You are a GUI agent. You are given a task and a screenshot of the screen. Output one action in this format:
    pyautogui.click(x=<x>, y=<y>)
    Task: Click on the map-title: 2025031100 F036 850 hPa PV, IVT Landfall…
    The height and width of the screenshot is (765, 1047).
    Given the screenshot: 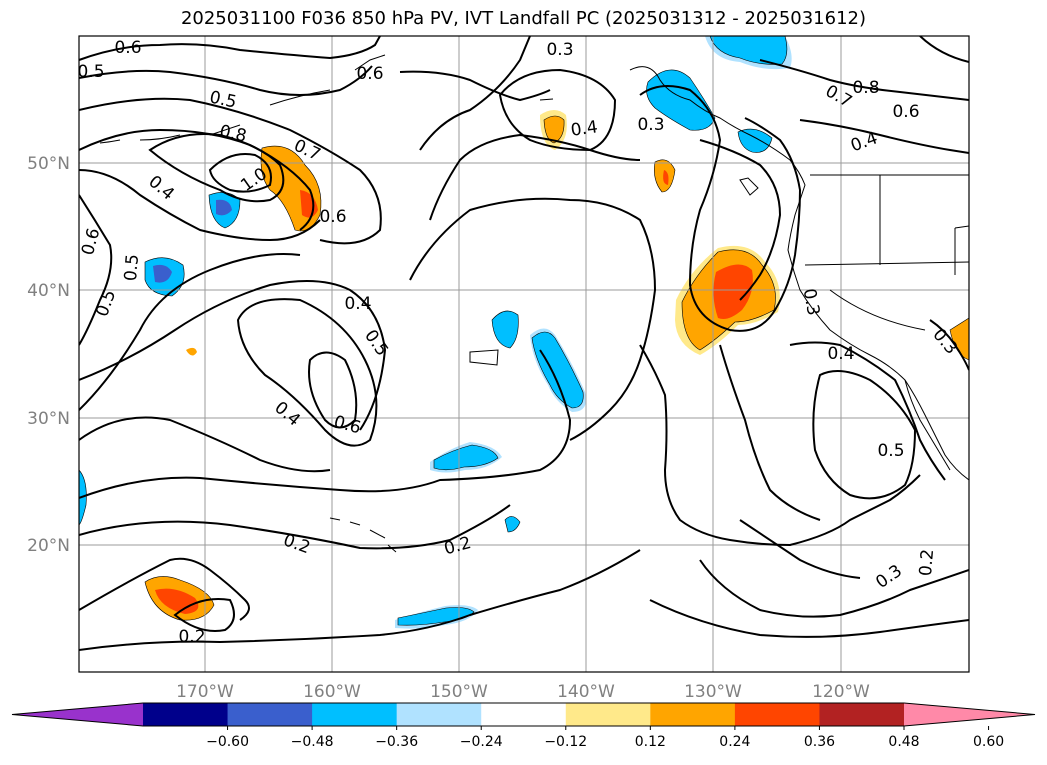 What is the action you would take?
    pyautogui.click(x=523, y=18)
    